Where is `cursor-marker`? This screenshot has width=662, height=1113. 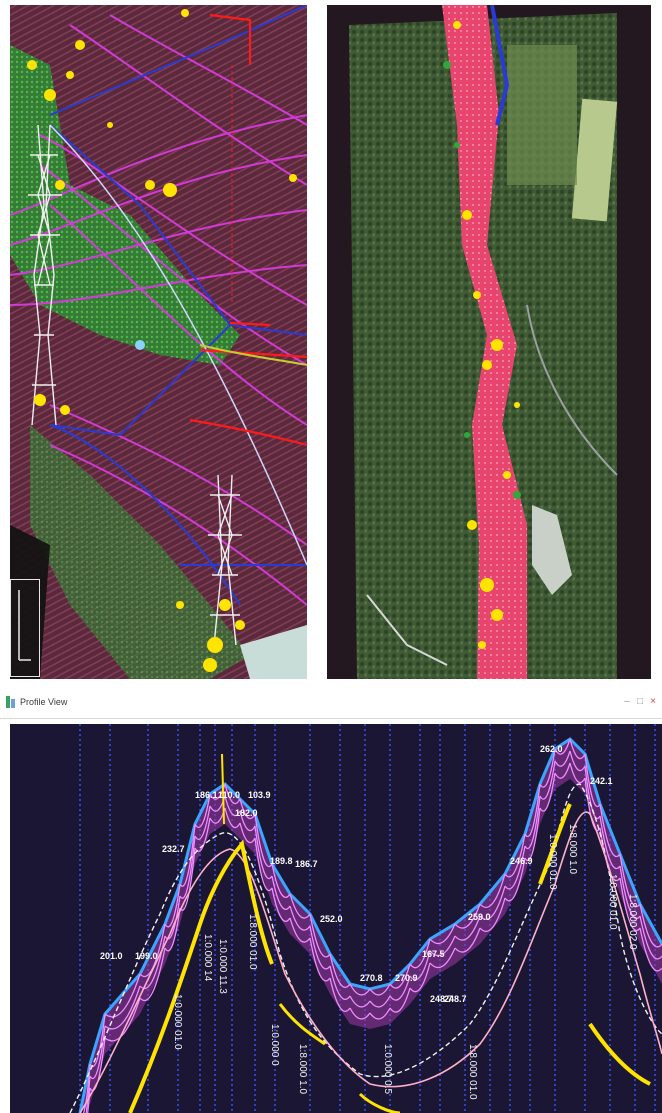 cursor-marker is located at coordinates (140, 345).